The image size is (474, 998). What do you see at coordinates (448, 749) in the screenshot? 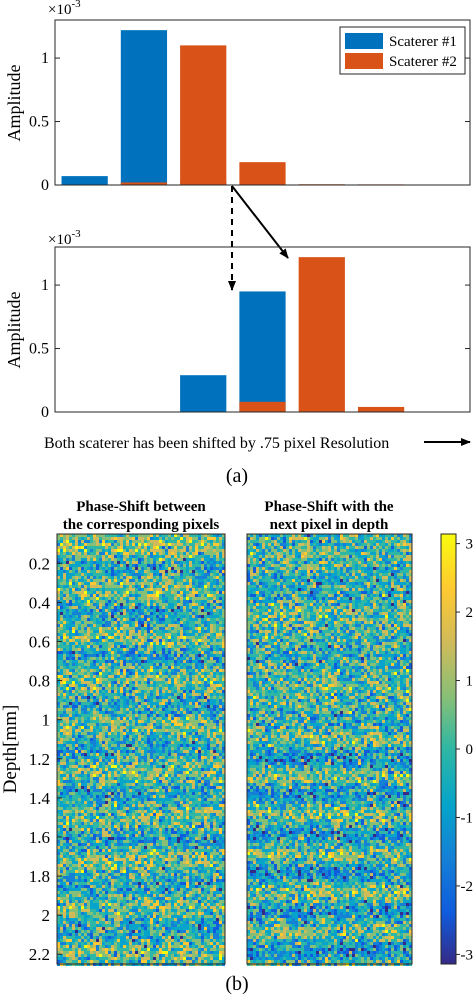
I see `colorbar-gradient` at bounding box center [448, 749].